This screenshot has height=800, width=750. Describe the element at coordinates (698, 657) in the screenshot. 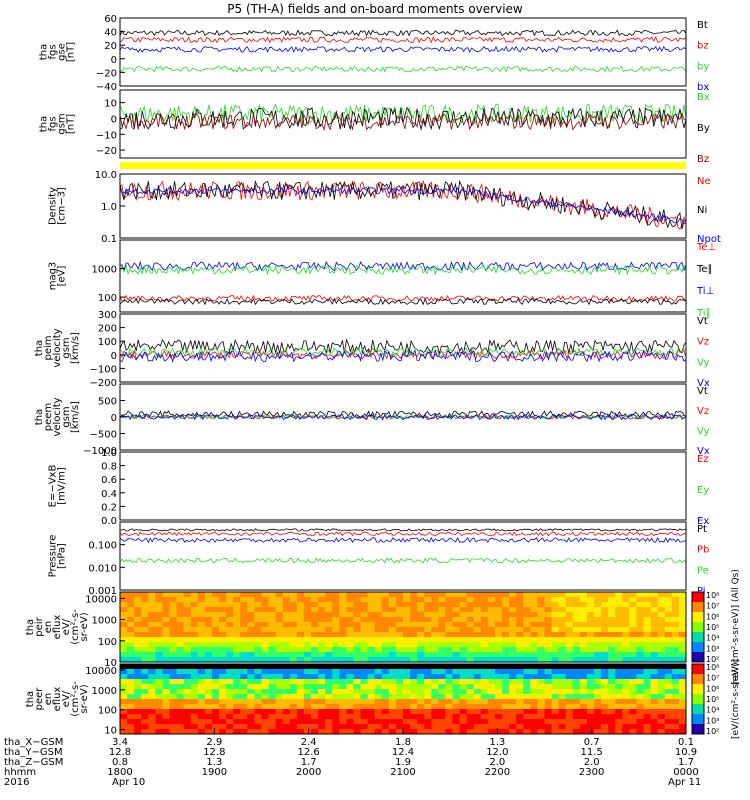

I see `colorbar-segment` at that location.